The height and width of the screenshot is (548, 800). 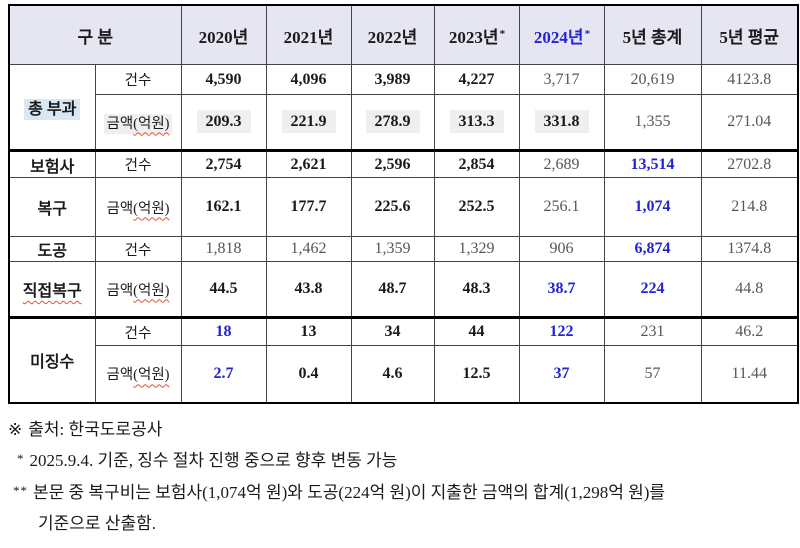 I want to click on value-cell: 221.9, so click(x=308, y=122).